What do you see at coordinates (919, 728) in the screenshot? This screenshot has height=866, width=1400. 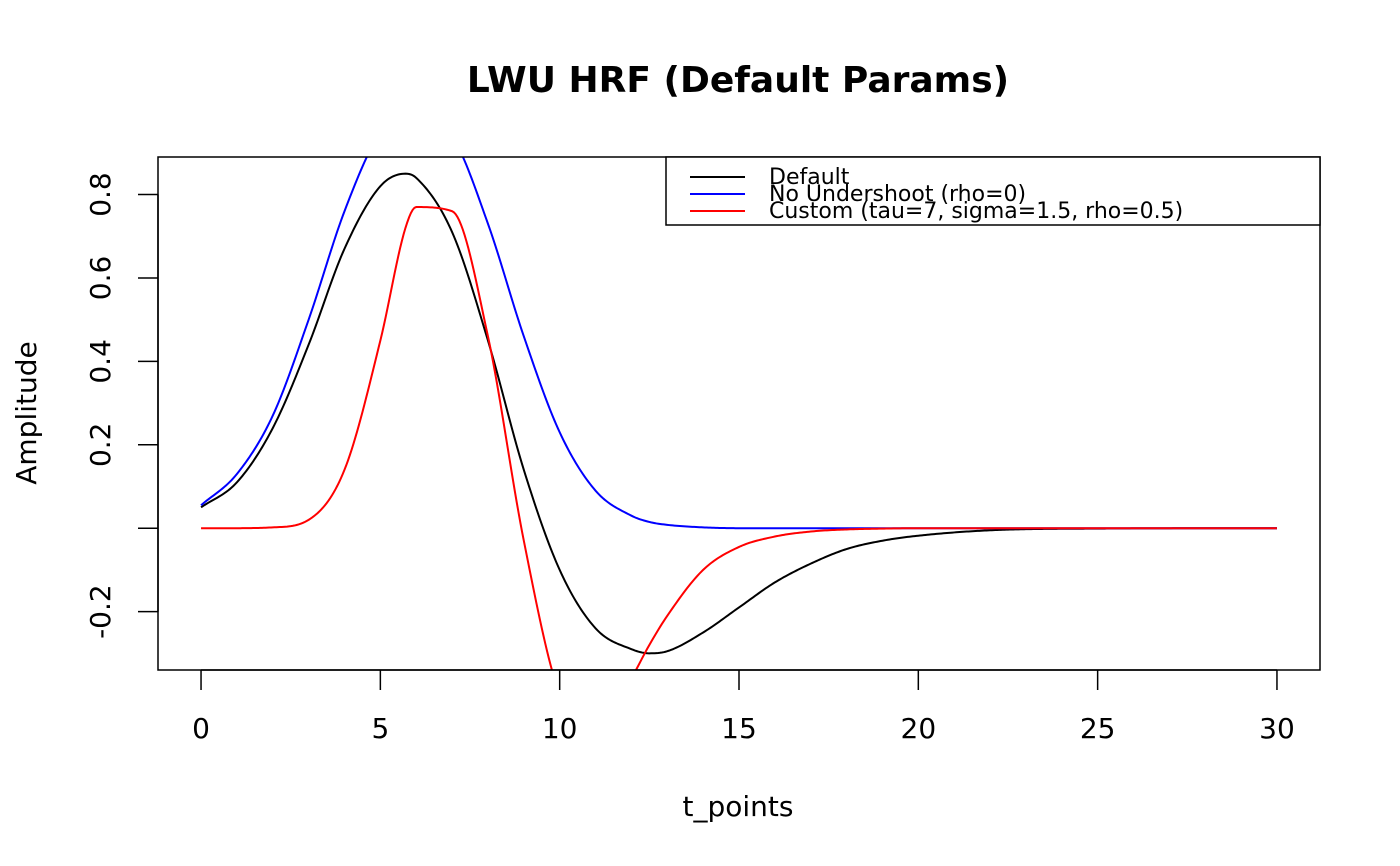 I see `x-tick-label: 20` at bounding box center [919, 728].